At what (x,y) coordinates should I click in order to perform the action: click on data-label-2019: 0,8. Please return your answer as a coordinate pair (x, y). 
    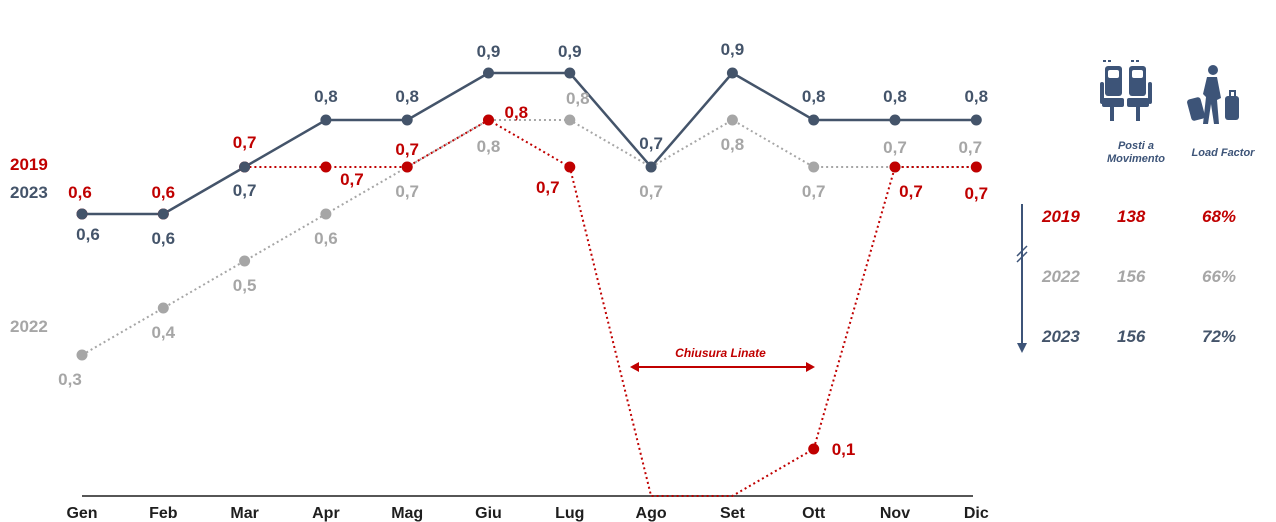
    Looking at the image, I should click on (517, 112).